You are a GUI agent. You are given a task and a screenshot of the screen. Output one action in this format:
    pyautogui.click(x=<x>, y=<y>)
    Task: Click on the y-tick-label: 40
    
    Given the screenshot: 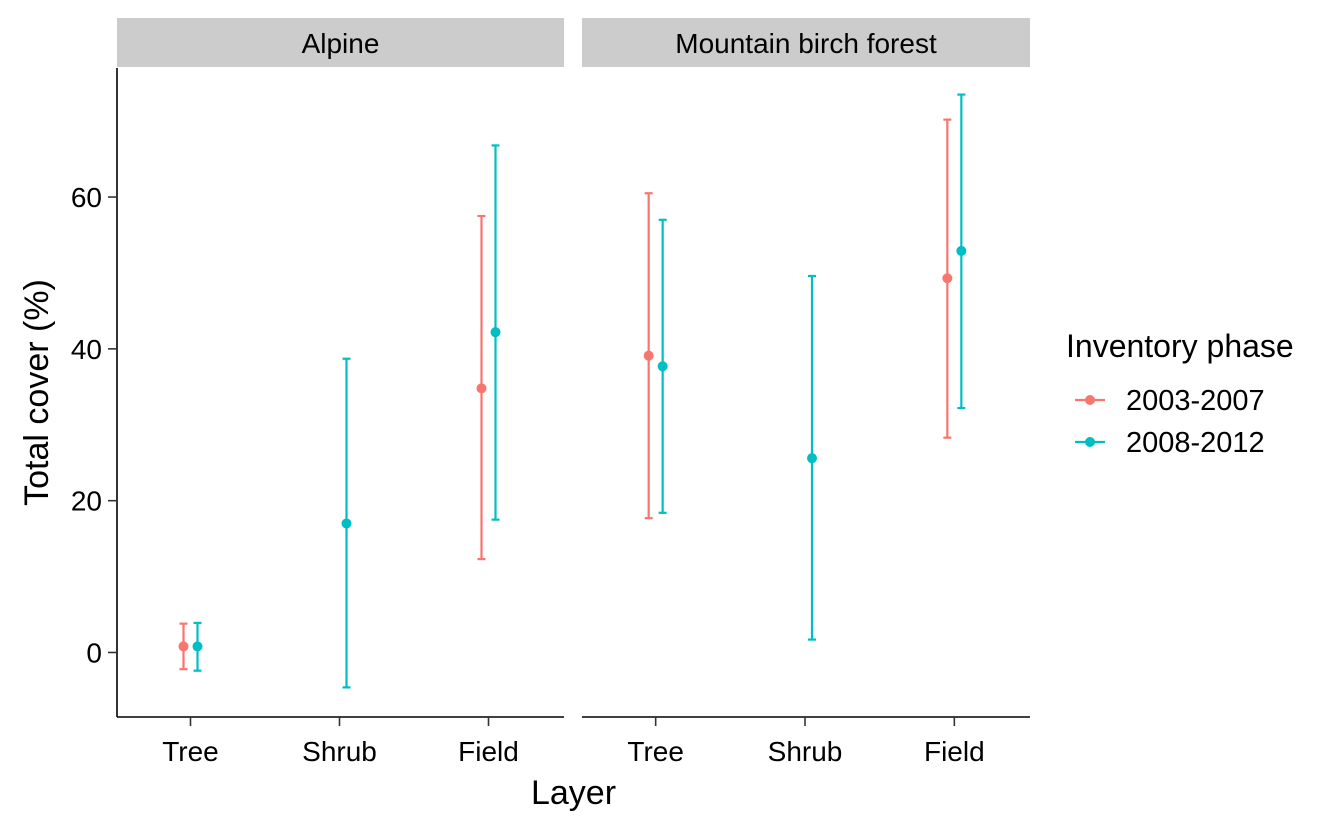 What is the action you would take?
    pyautogui.click(x=86, y=349)
    